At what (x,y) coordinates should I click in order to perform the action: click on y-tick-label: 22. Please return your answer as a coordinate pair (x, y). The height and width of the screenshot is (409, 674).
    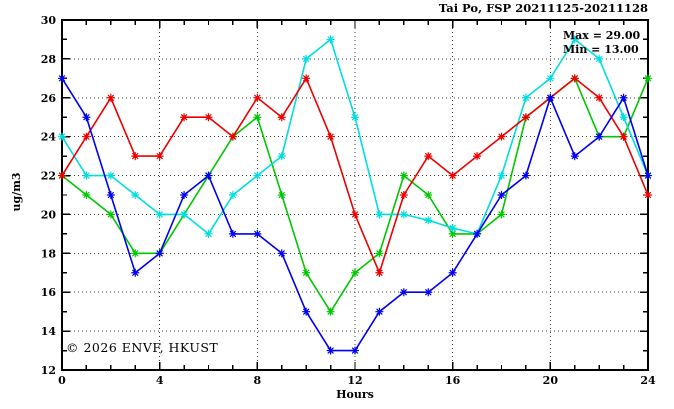
    Looking at the image, I should click on (48, 176).